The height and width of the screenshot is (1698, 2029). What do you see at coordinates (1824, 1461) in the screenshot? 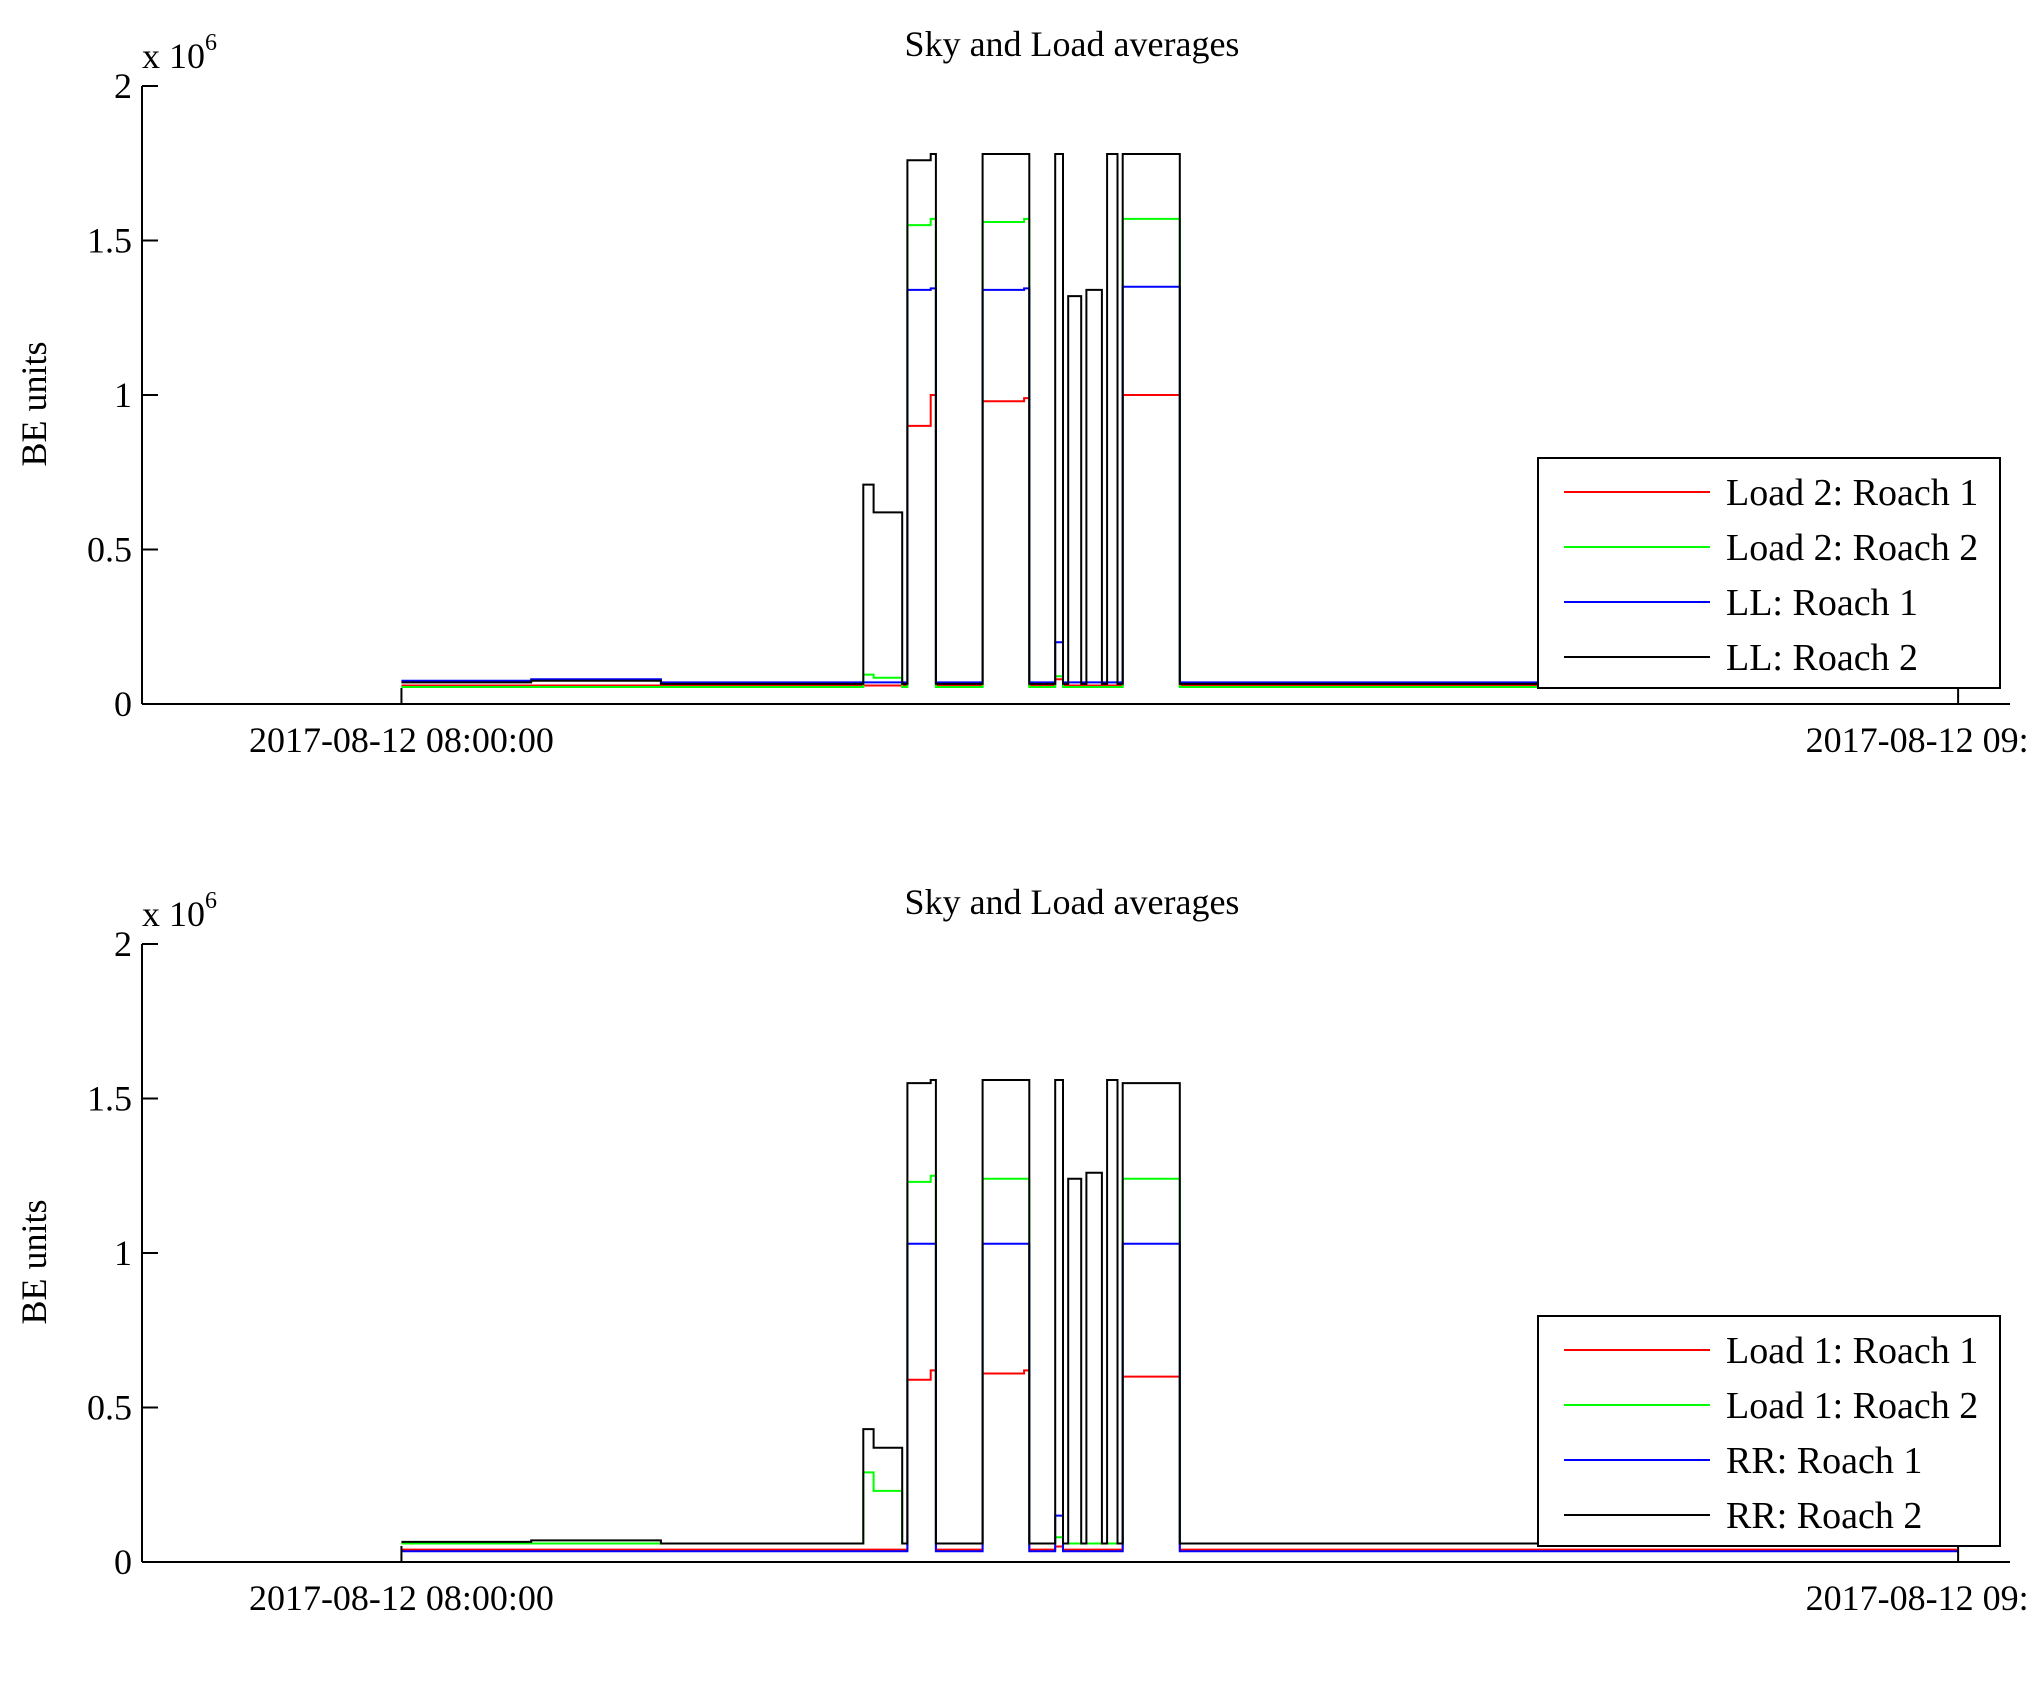
I see `legend-label: RR: Roach 1` at bounding box center [1824, 1461].